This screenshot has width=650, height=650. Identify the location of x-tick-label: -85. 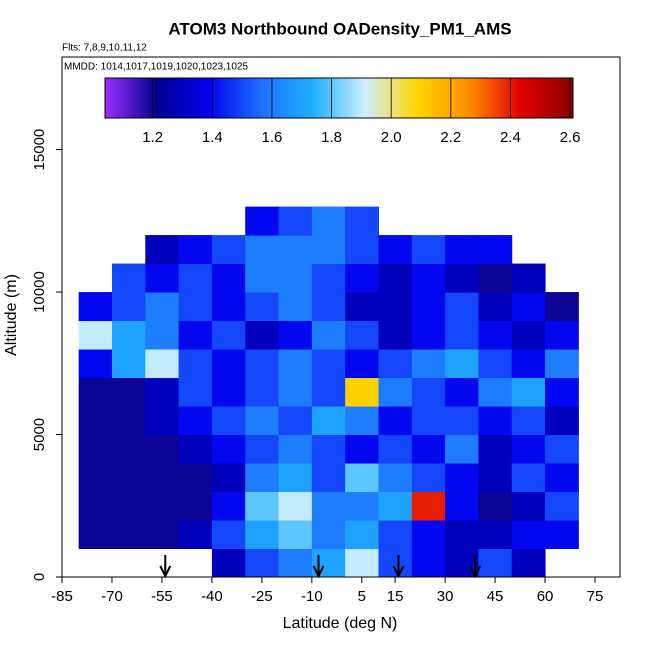
(62, 596).